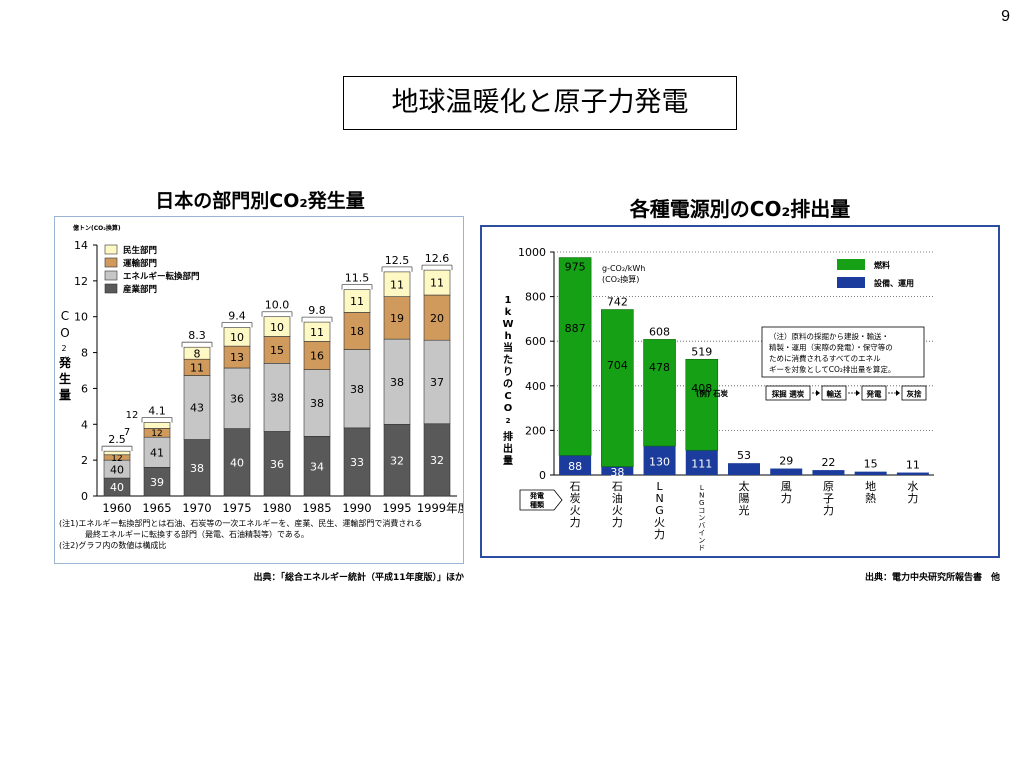 The height and width of the screenshot is (768, 1024). I want to click on left-bar-label: 43, so click(197, 408).